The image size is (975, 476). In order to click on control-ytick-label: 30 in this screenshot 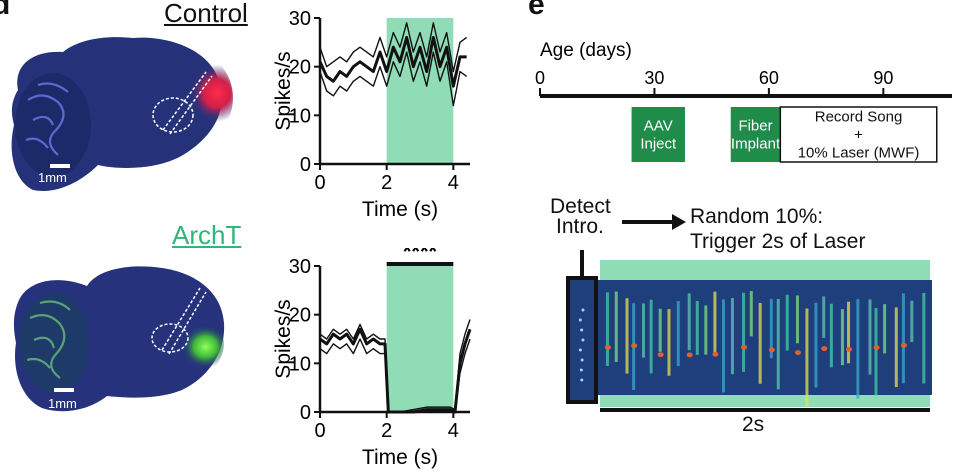, I will do `click(300, 19)`.